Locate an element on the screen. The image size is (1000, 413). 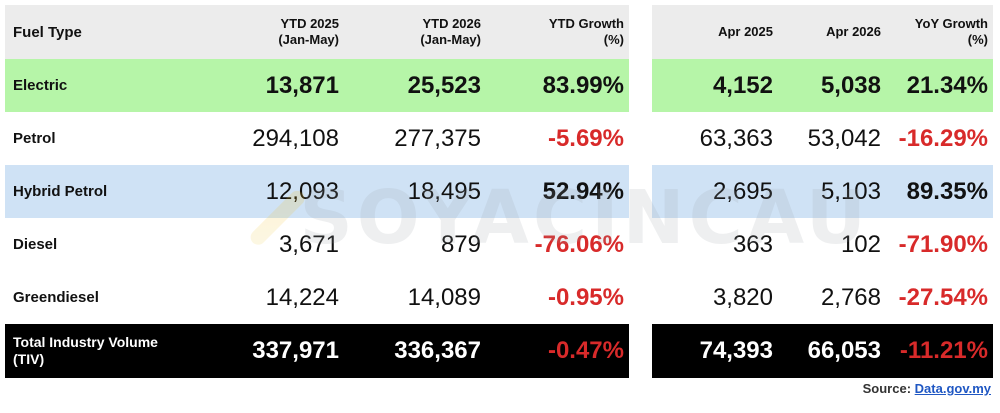
ytd-growth-value: -76.06% is located at coordinates (579, 244).